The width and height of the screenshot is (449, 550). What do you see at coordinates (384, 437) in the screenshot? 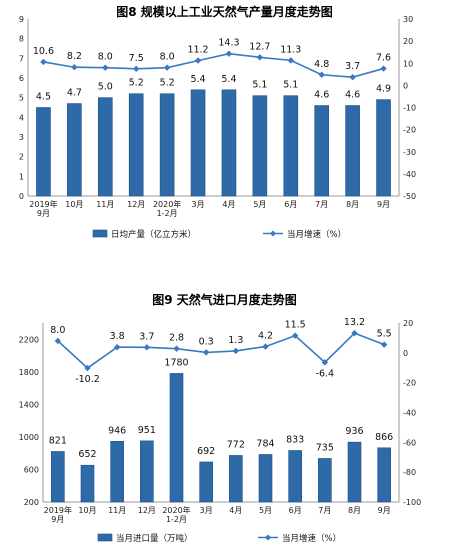
I see `bar-value-label: 866` at bounding box center [384, 437].